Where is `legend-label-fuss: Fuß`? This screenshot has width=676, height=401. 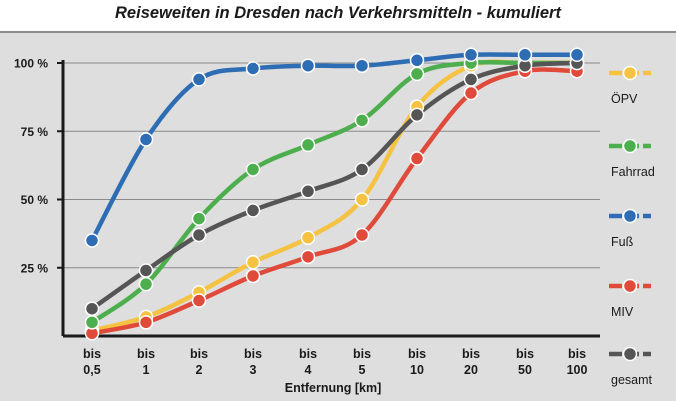
legend-label-fuss: Fuß is located at coordinates (622, 242).